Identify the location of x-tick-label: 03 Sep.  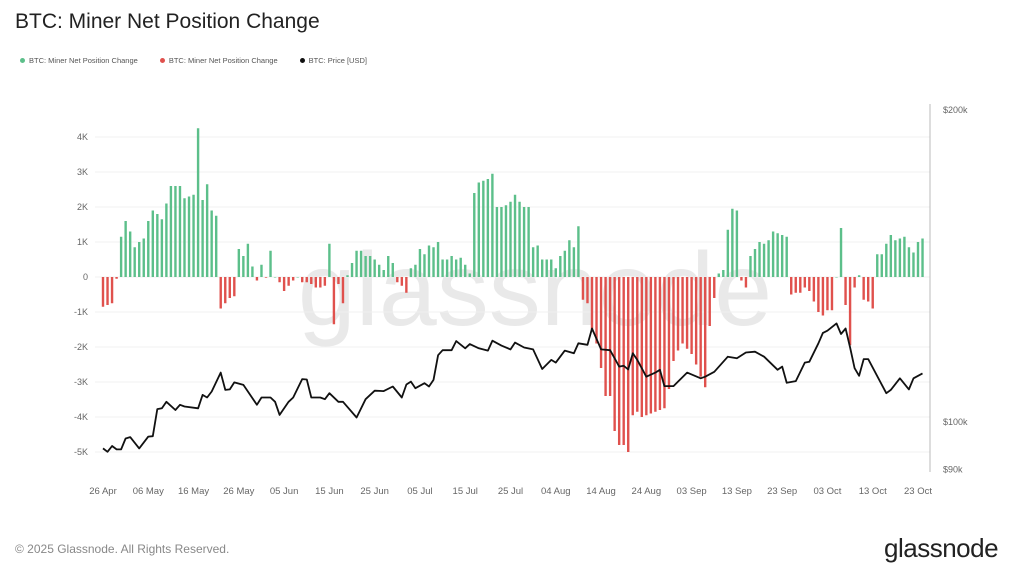
(692, 491).